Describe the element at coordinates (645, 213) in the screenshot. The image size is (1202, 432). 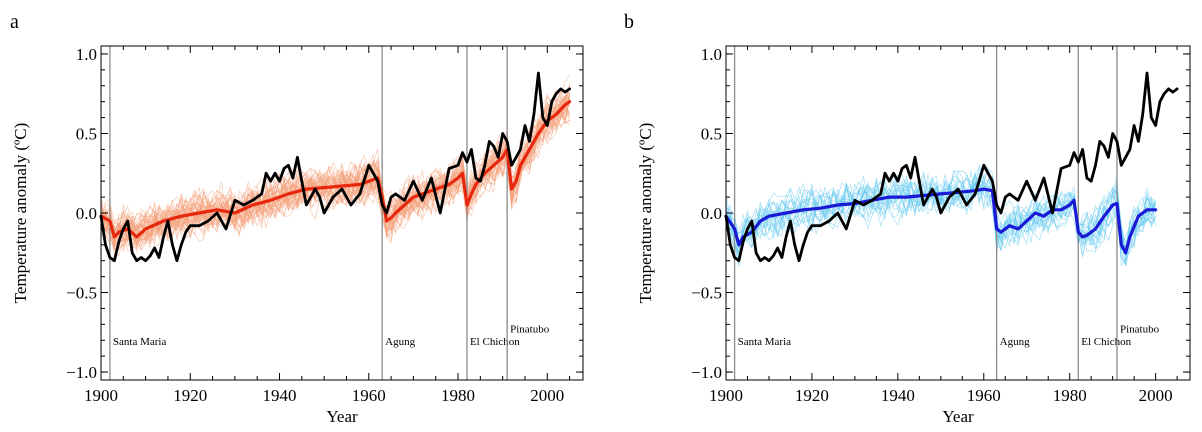
I see `panel-b-y-axis-title: Temperature anomaly (ºC)` at that location.